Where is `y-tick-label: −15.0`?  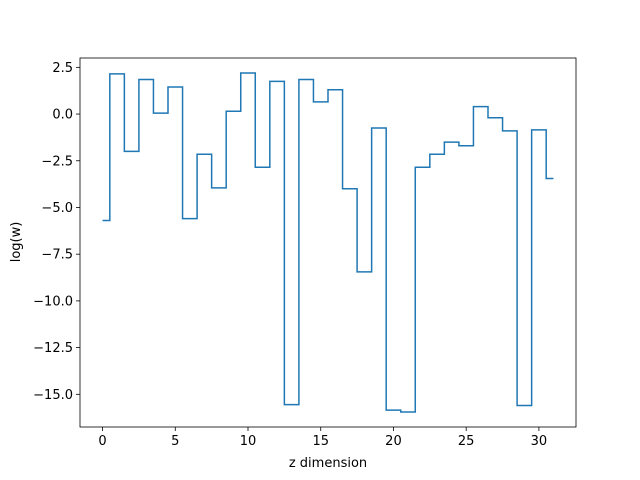 y-tick-label: −15.0 is located at coordinates (53, 395).